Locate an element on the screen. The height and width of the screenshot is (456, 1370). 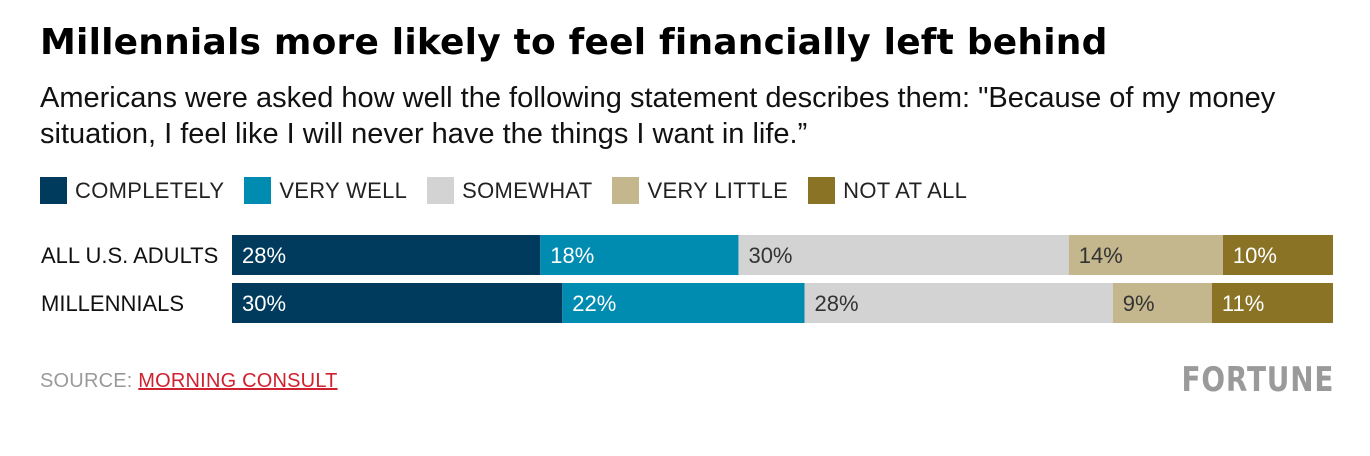
legend-swatch-very-little is located at coordinates (625, 190).